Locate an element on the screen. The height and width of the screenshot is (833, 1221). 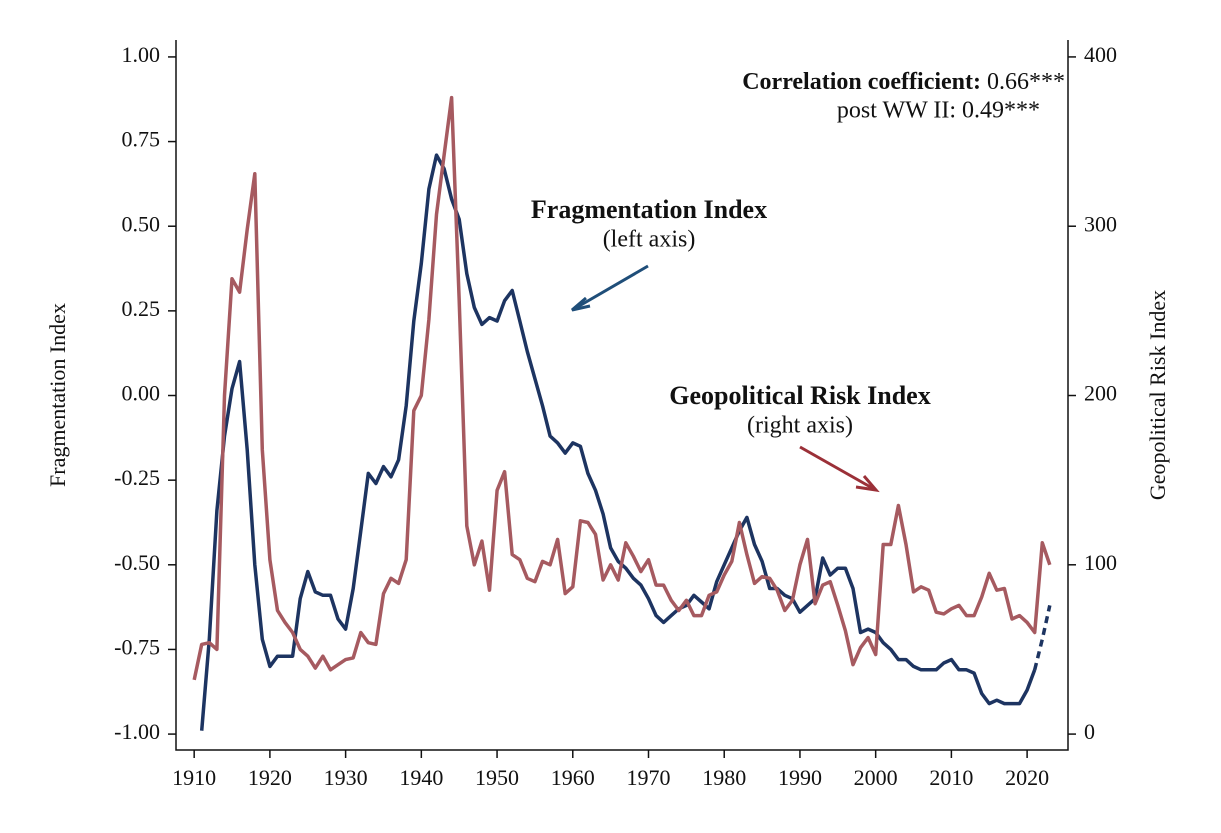
y-tick-label: 0.50 is located at coordinates (141, 223).